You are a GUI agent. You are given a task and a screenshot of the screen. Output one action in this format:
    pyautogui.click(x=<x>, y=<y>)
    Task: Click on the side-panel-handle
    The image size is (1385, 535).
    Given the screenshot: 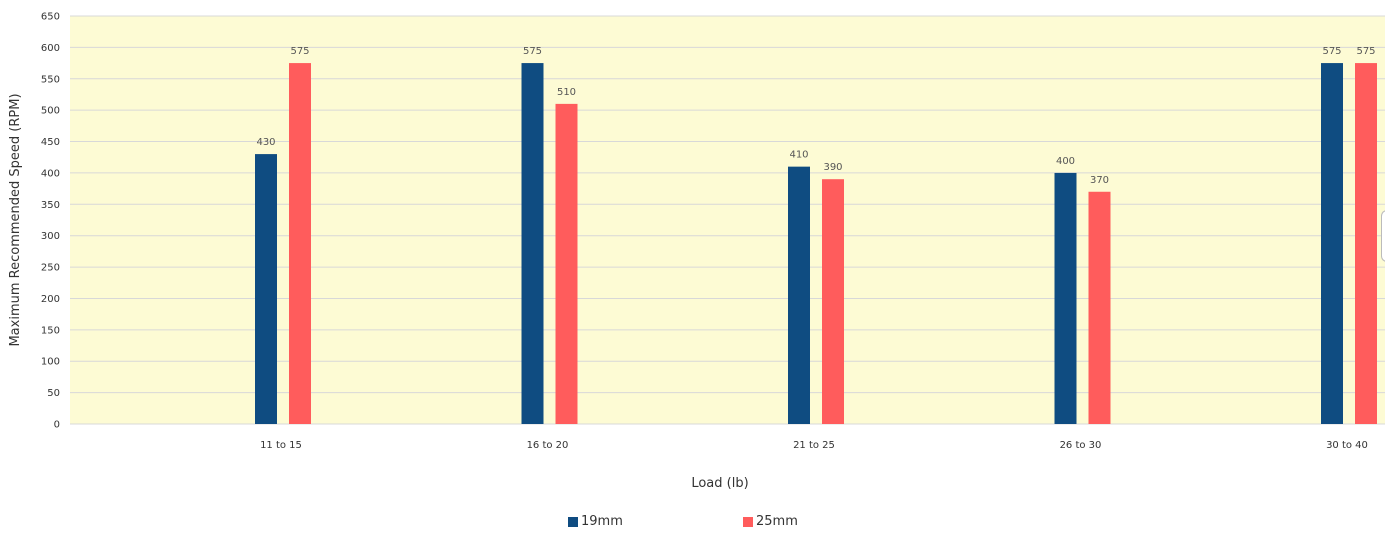 What is the action you would take?
    pyautogui.click(x=1383, y=236)
    